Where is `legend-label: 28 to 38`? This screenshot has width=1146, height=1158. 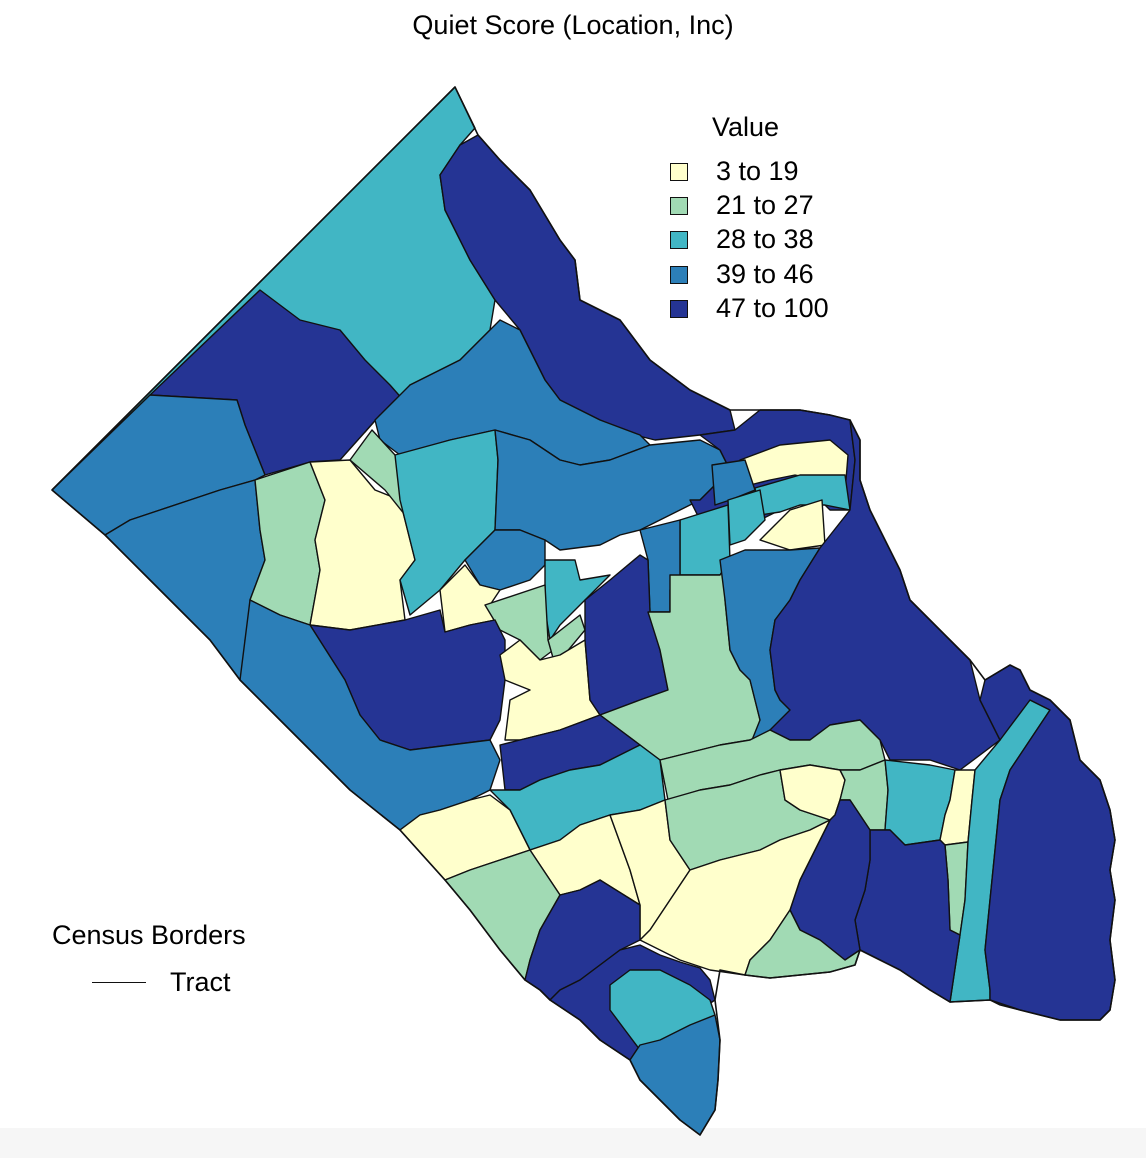 legend-label: 28 to 38 is located at coordinates (765, 239).